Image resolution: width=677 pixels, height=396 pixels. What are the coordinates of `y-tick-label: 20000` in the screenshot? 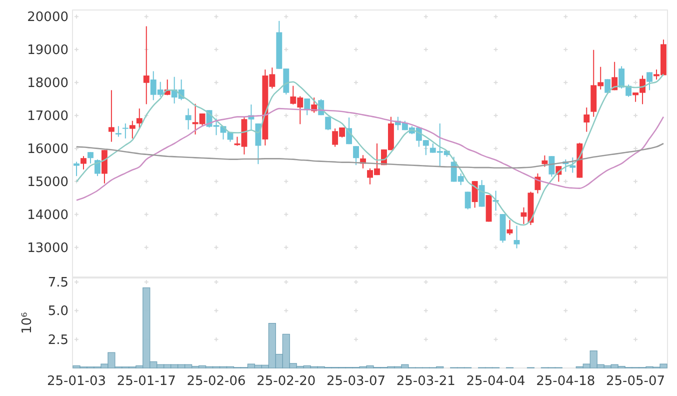 It's located at (47, 18).